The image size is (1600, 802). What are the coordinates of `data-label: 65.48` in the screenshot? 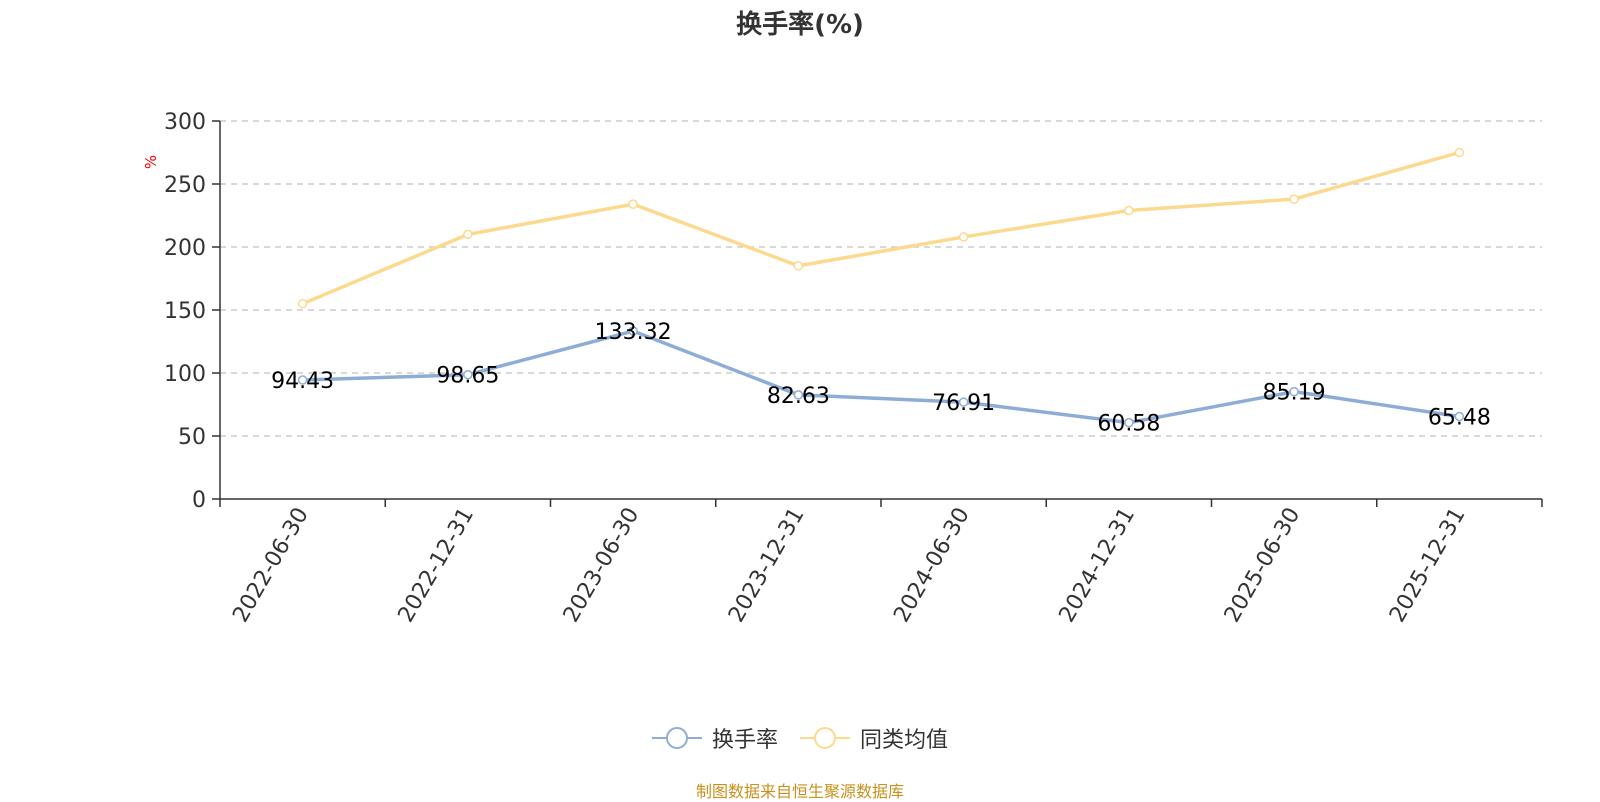 It's located at (1459, 417).